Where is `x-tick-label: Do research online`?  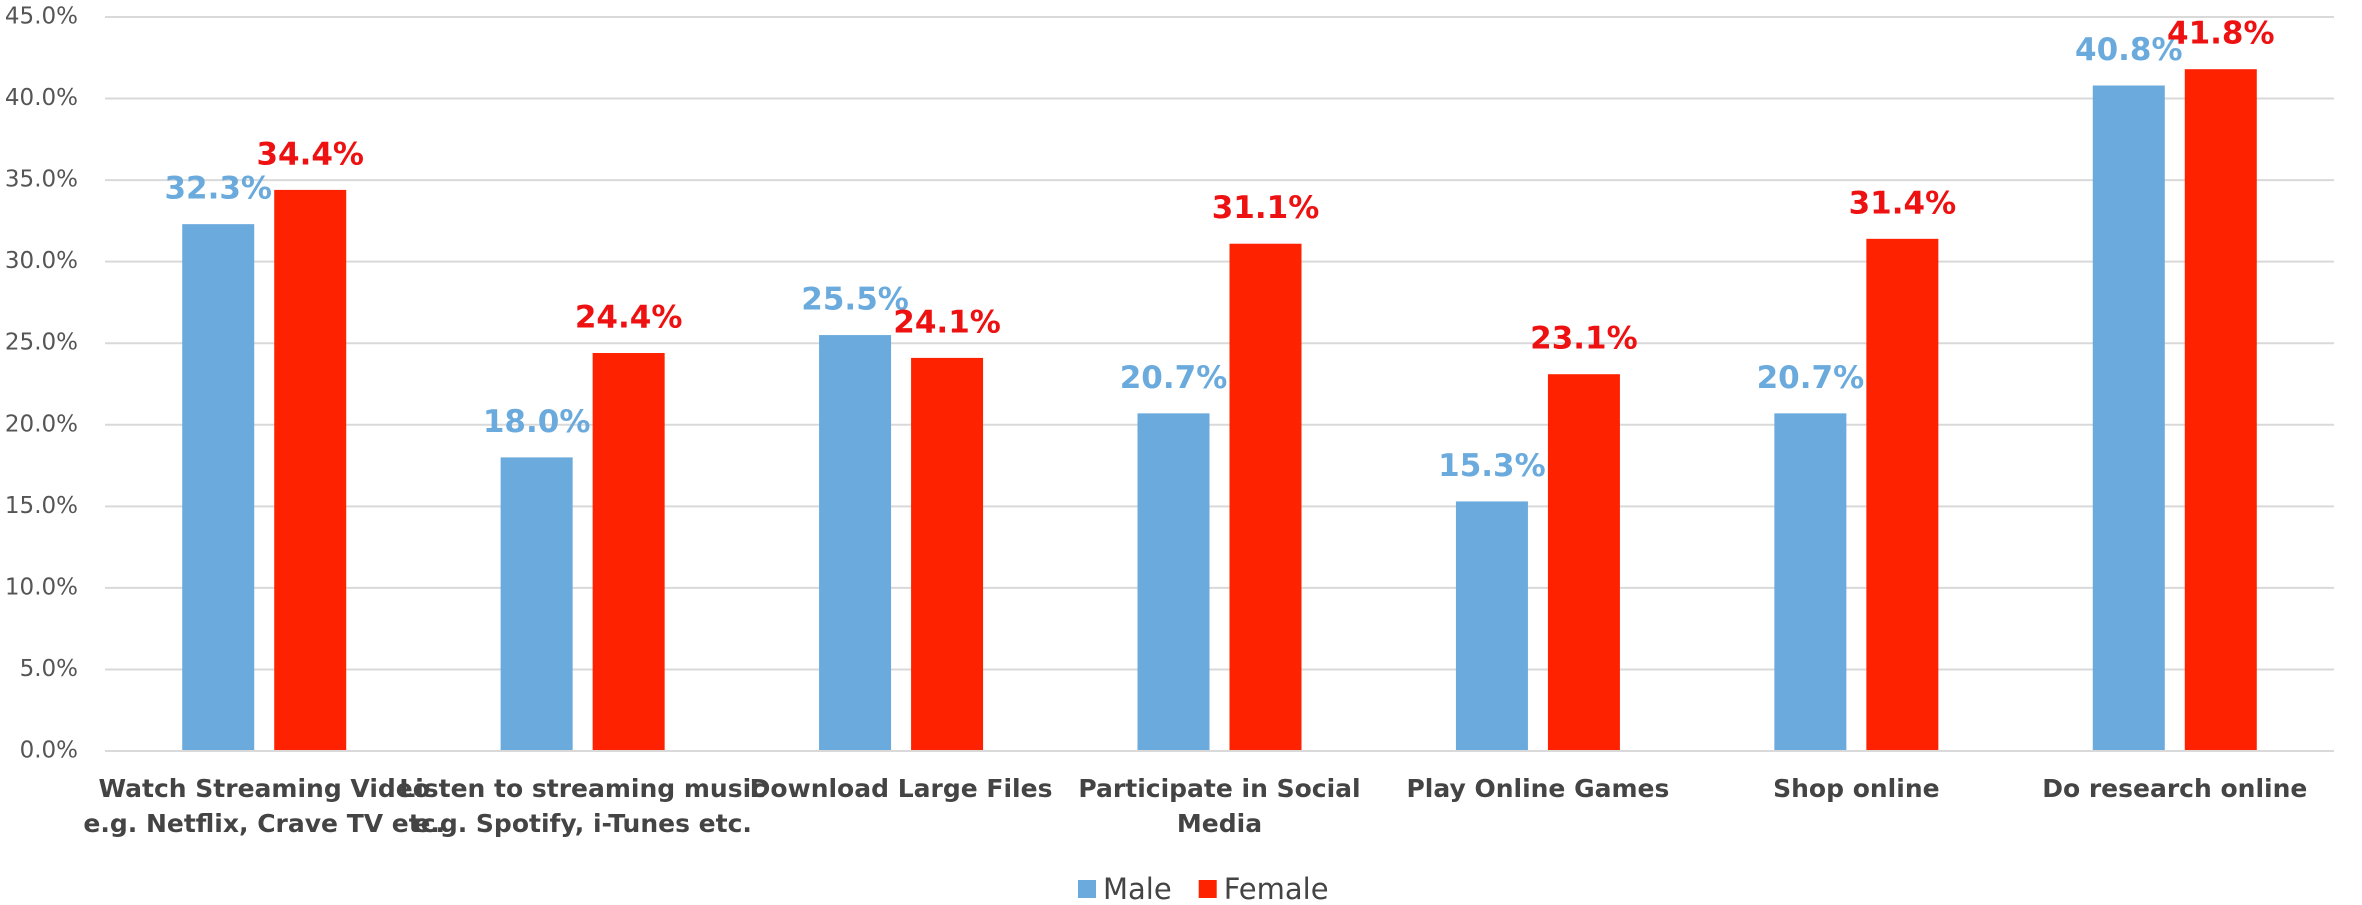 x-tick-label: Do research online is located at coordinates (2174, 788).